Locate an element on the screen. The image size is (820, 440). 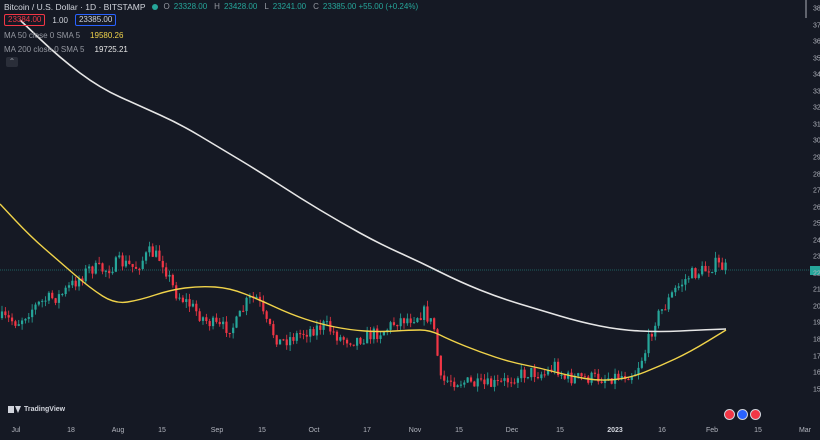
ma200-legend: MA 200 close 0 SMA 5 19725.21 is located at coordinates (66, 50).